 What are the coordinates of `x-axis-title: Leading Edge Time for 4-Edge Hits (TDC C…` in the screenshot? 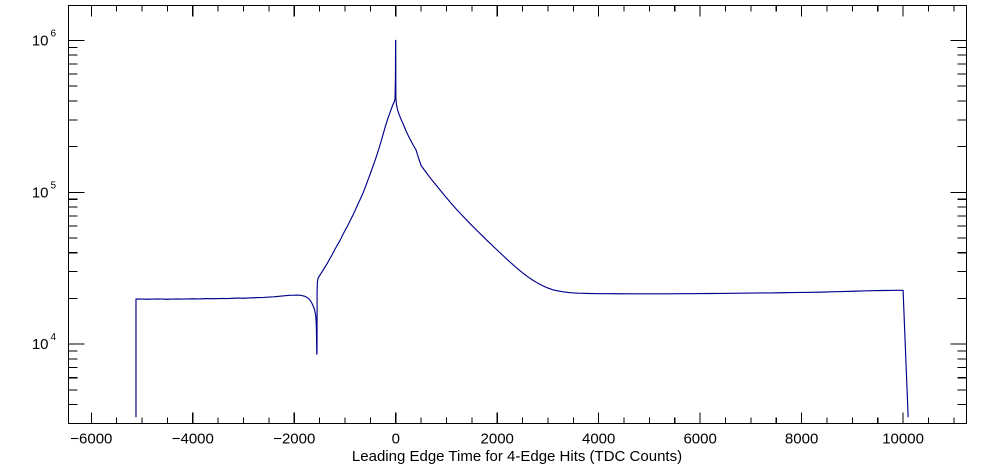 It's located at (517, 456).